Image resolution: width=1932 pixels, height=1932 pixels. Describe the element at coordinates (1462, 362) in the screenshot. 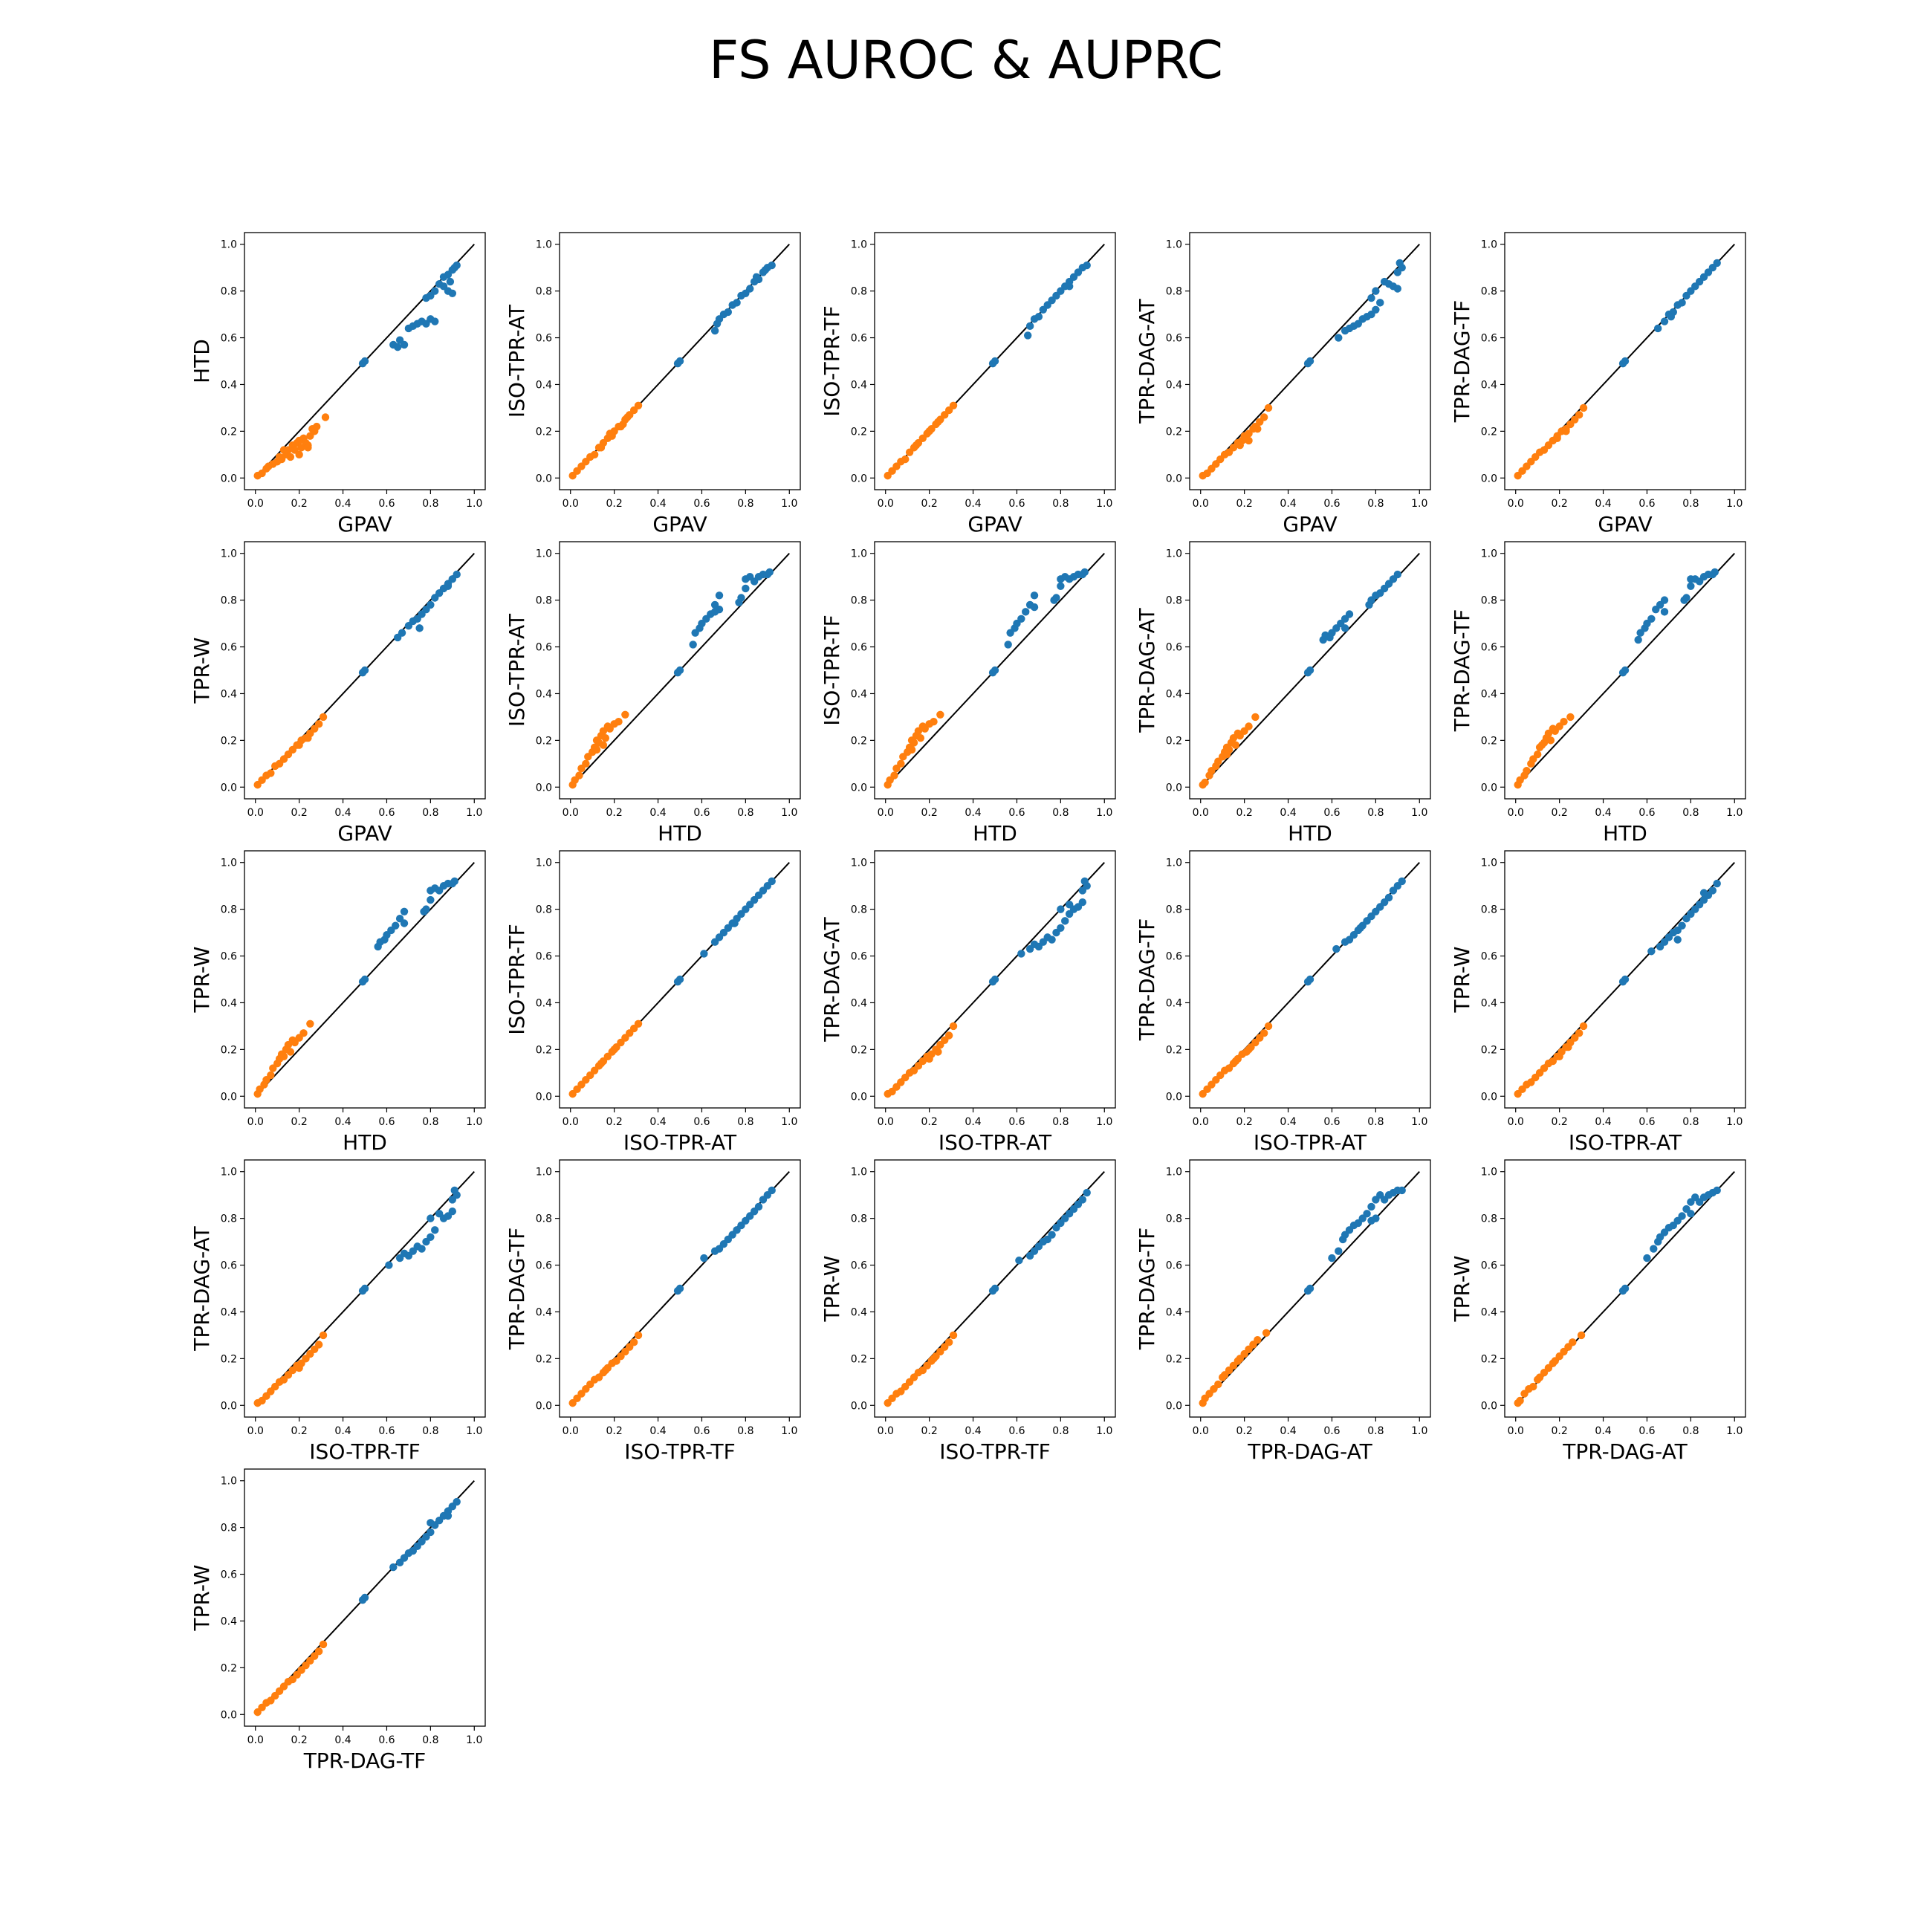

I see `y-axis-label: TPR-DAG-TF` at that location.